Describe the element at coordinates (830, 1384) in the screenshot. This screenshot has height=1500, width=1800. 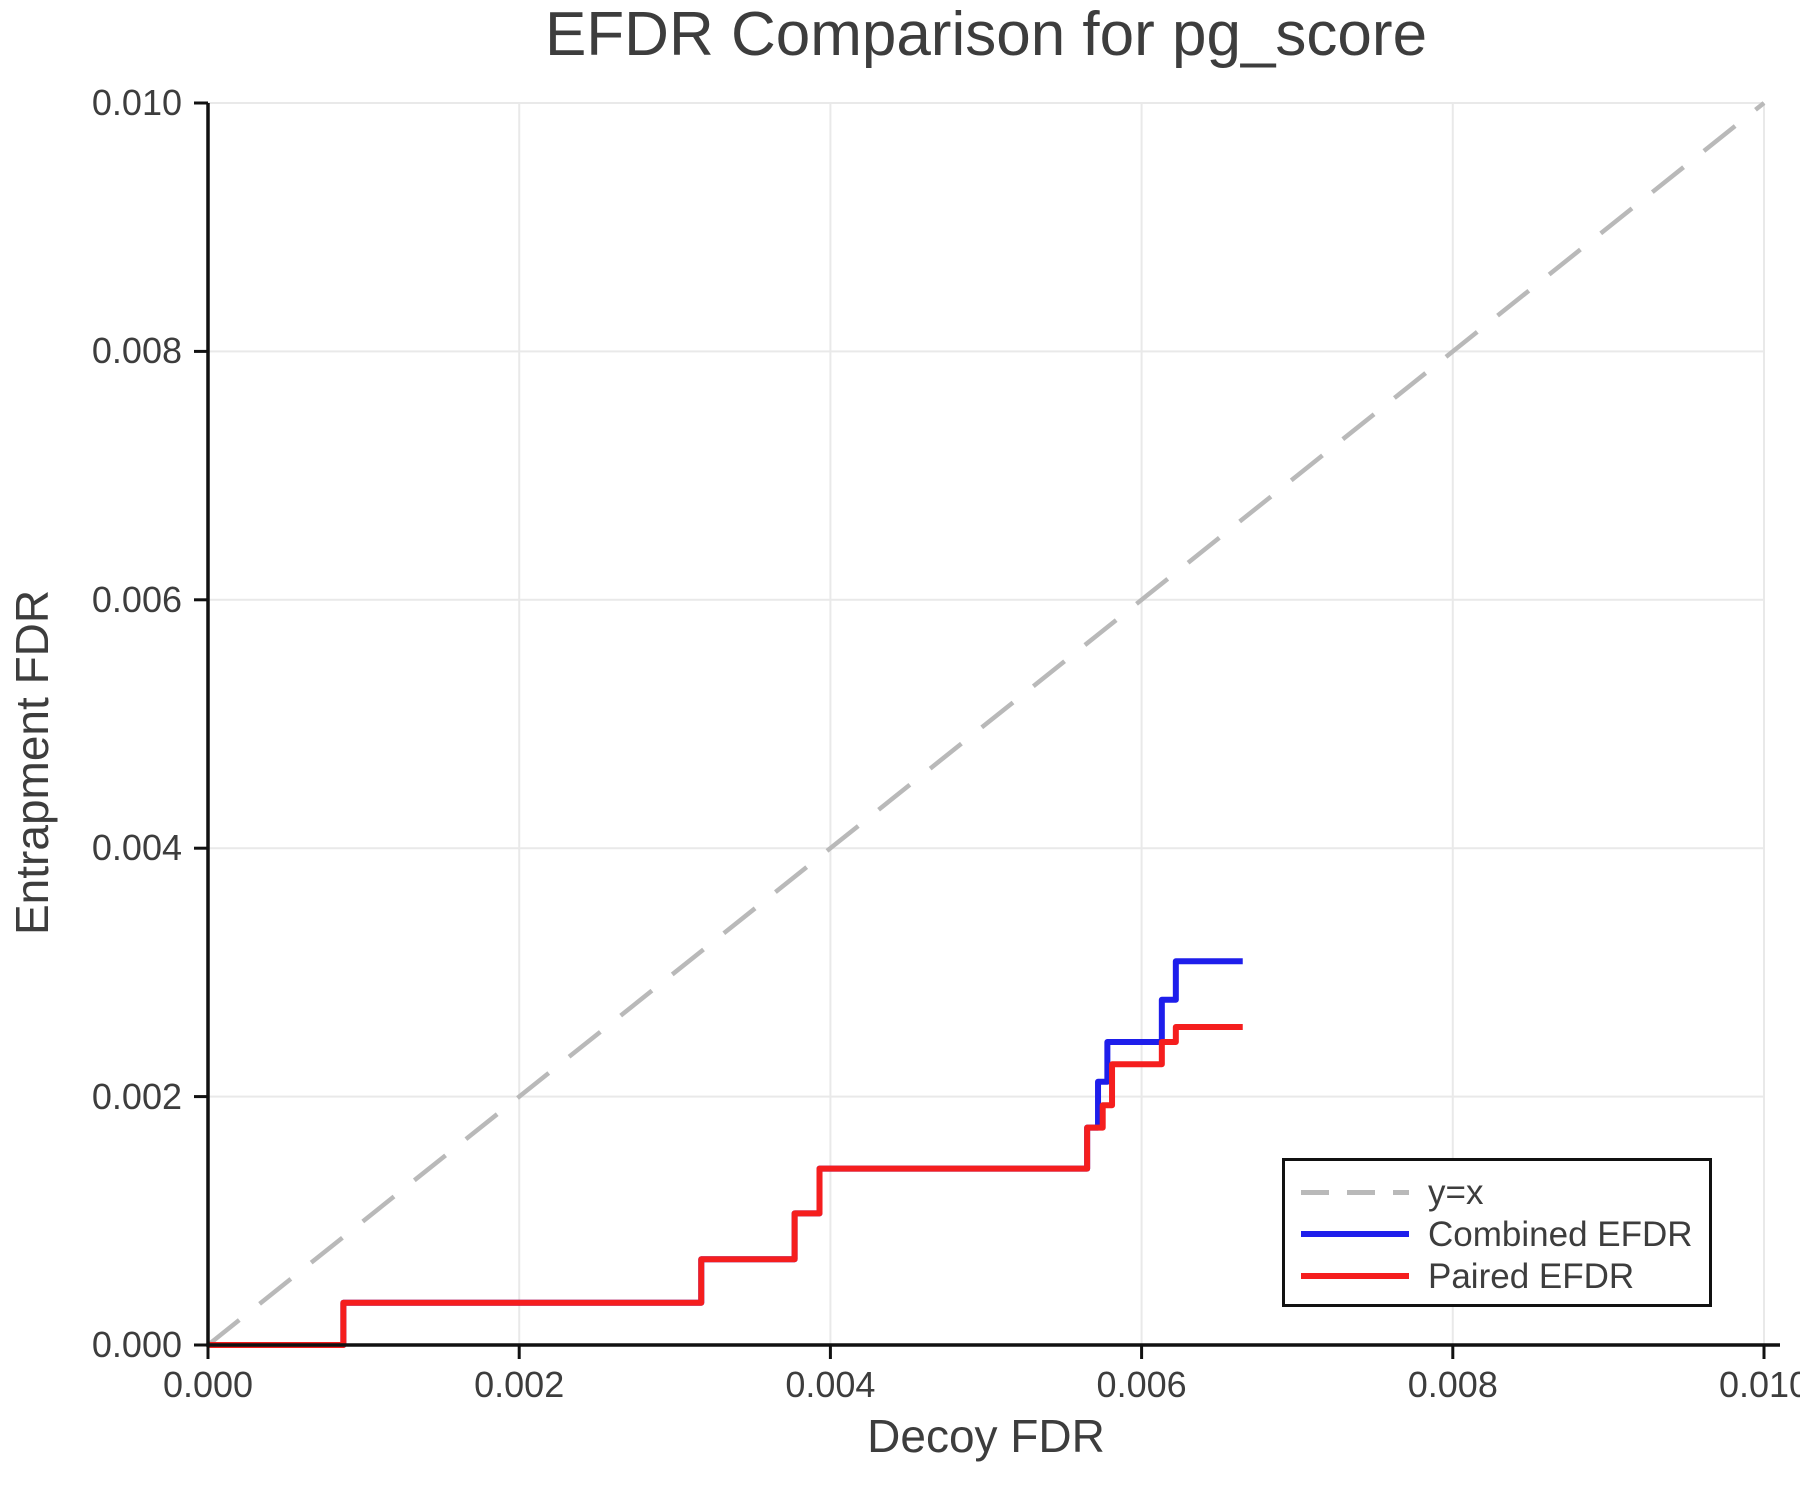
I see `x-tick-label: 0.004` at that location.